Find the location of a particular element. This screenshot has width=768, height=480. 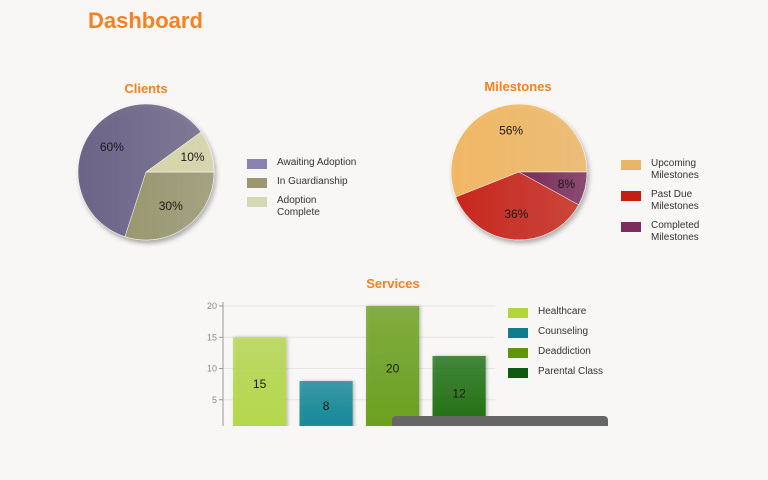

legend-item-adoption-complete: Adoption Complete is located at coordinates (302, 207).